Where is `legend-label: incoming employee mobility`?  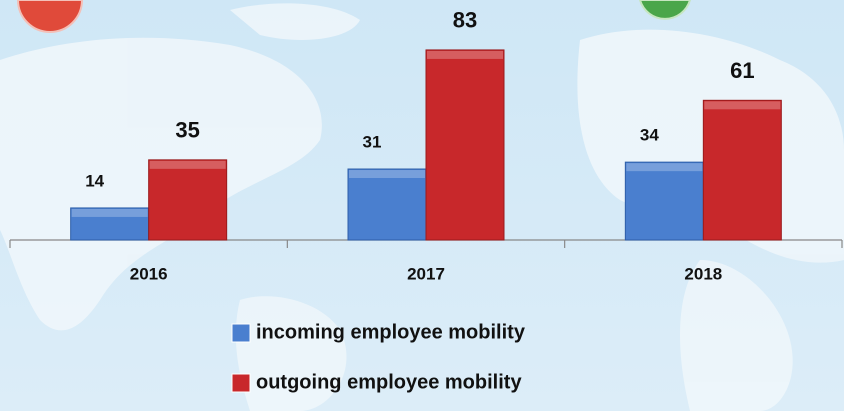
legend-label: incoming employee mobility is located at coordinates (391, 332).